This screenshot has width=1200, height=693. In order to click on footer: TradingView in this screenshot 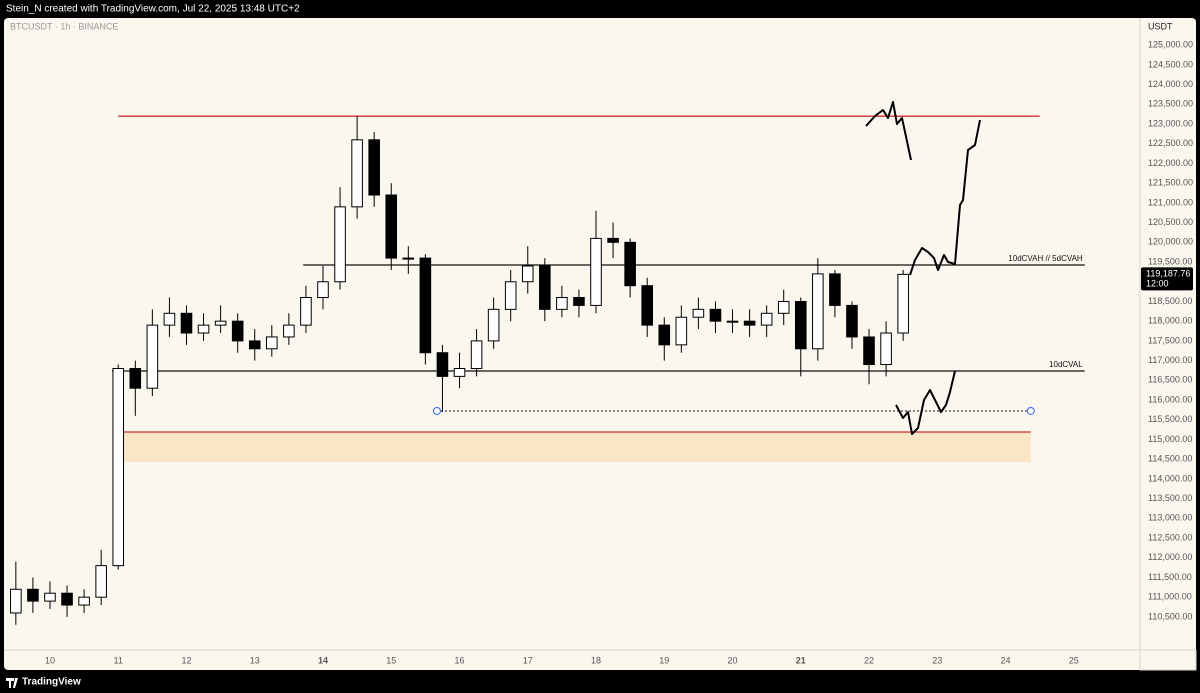, I will do `click(51, 682)`.